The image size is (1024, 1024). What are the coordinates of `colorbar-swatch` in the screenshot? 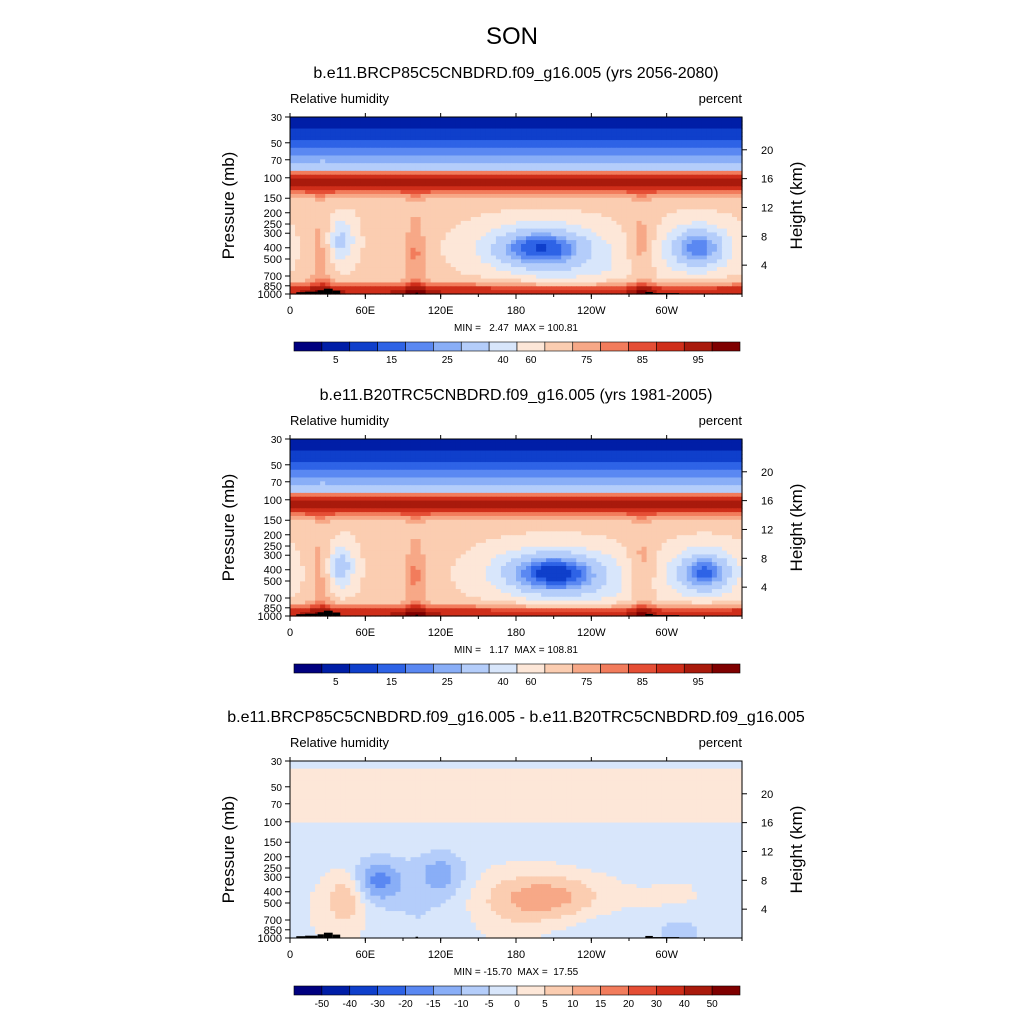 It's located at (503, 346).